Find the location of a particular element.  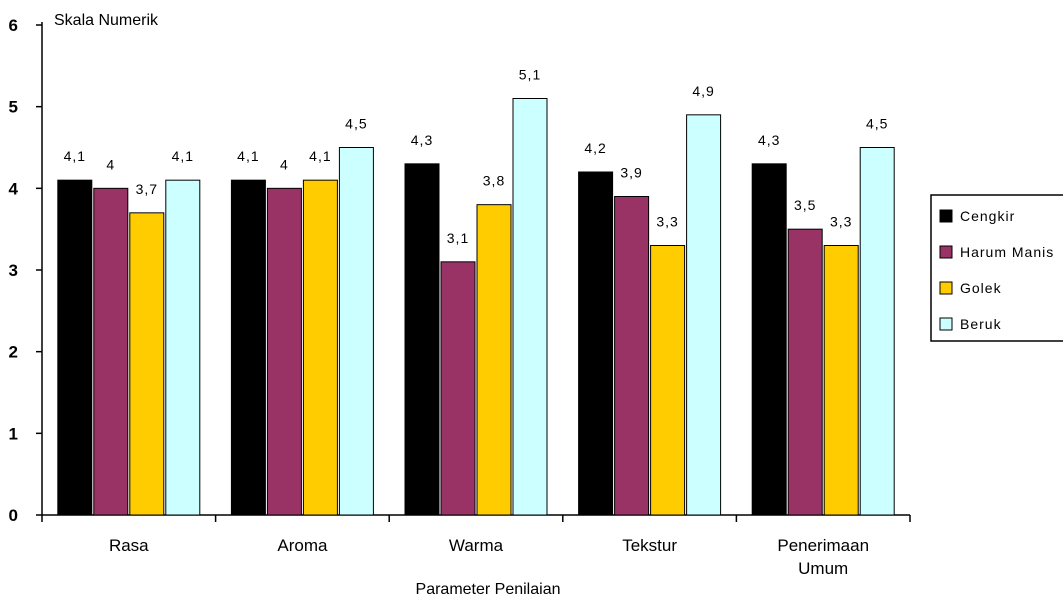

legend-box is located at coordinates (996, 268).